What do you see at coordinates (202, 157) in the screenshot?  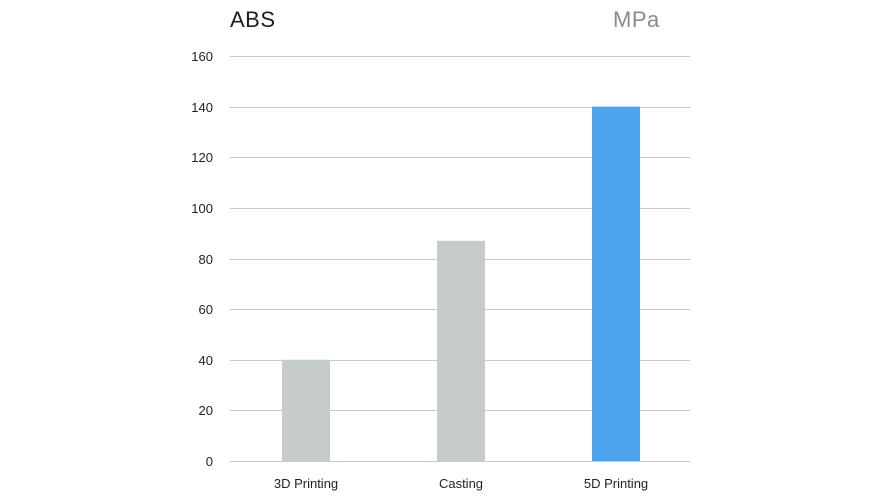 I see `y-tick-label-120: 120` at bounding box center [202, 157].